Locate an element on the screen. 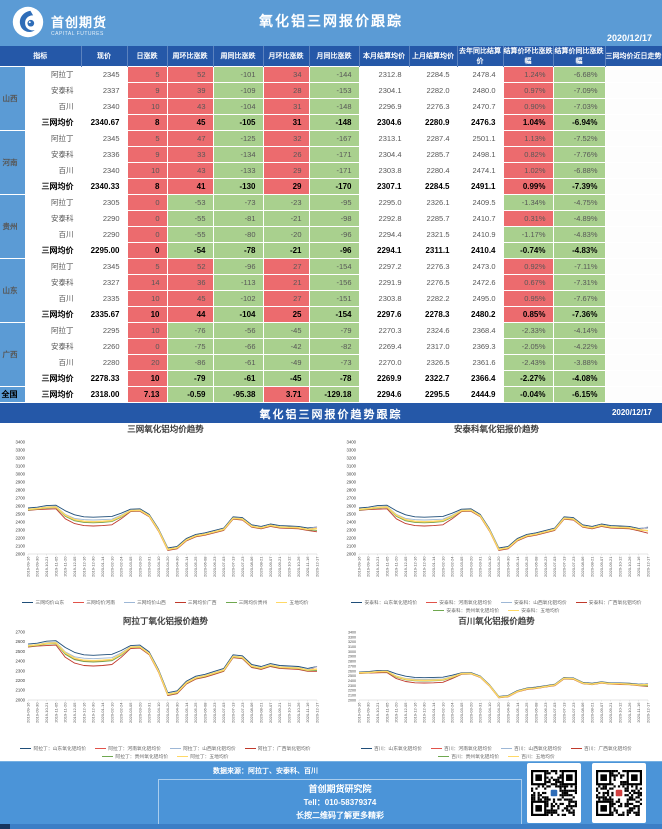 The height and width of the screenshot is (829, 662). logo-subtitle: CAPITAL FUTURES is located at coordinates (77, 34).